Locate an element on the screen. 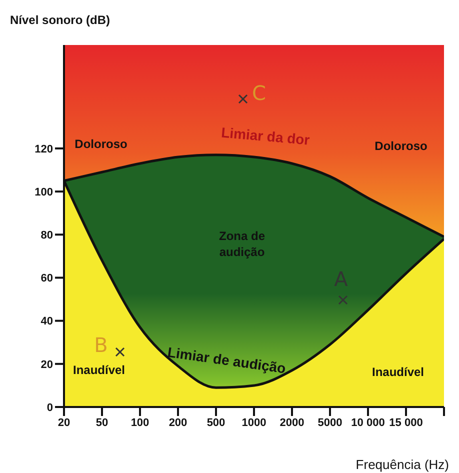  x-tick-label: 10 000 is located at coordinates (368, 422).